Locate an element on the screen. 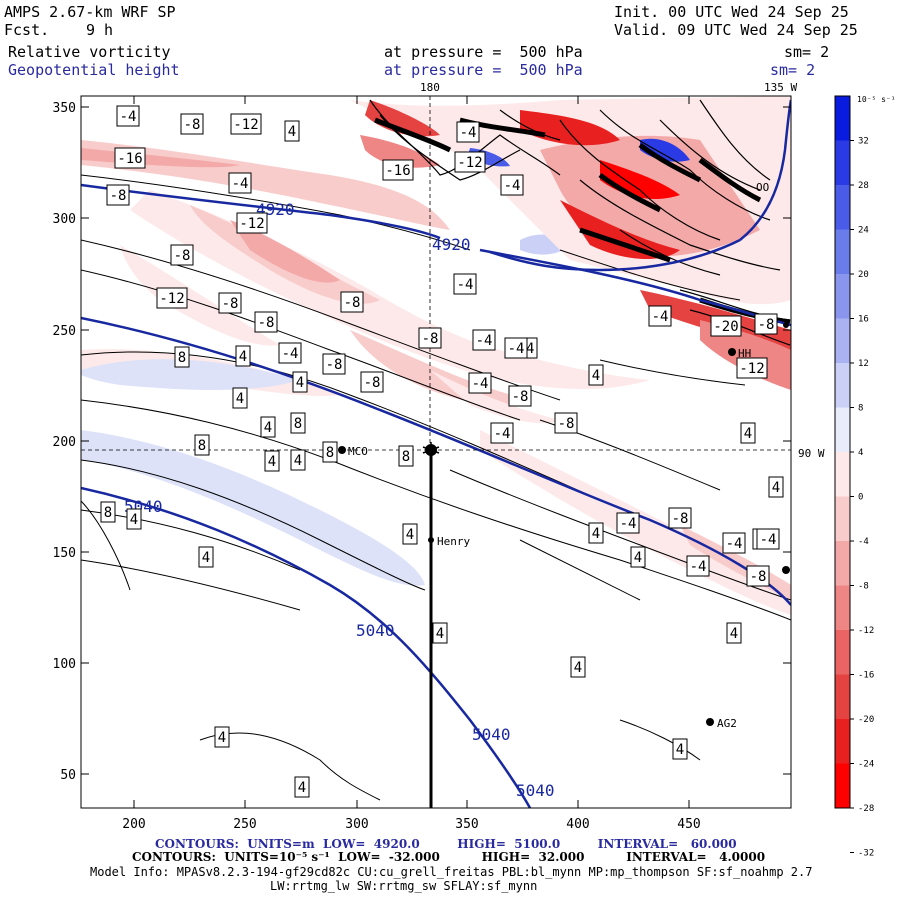  field1-level: at pressure = 500 hPa is located at coordinates (483, 52).